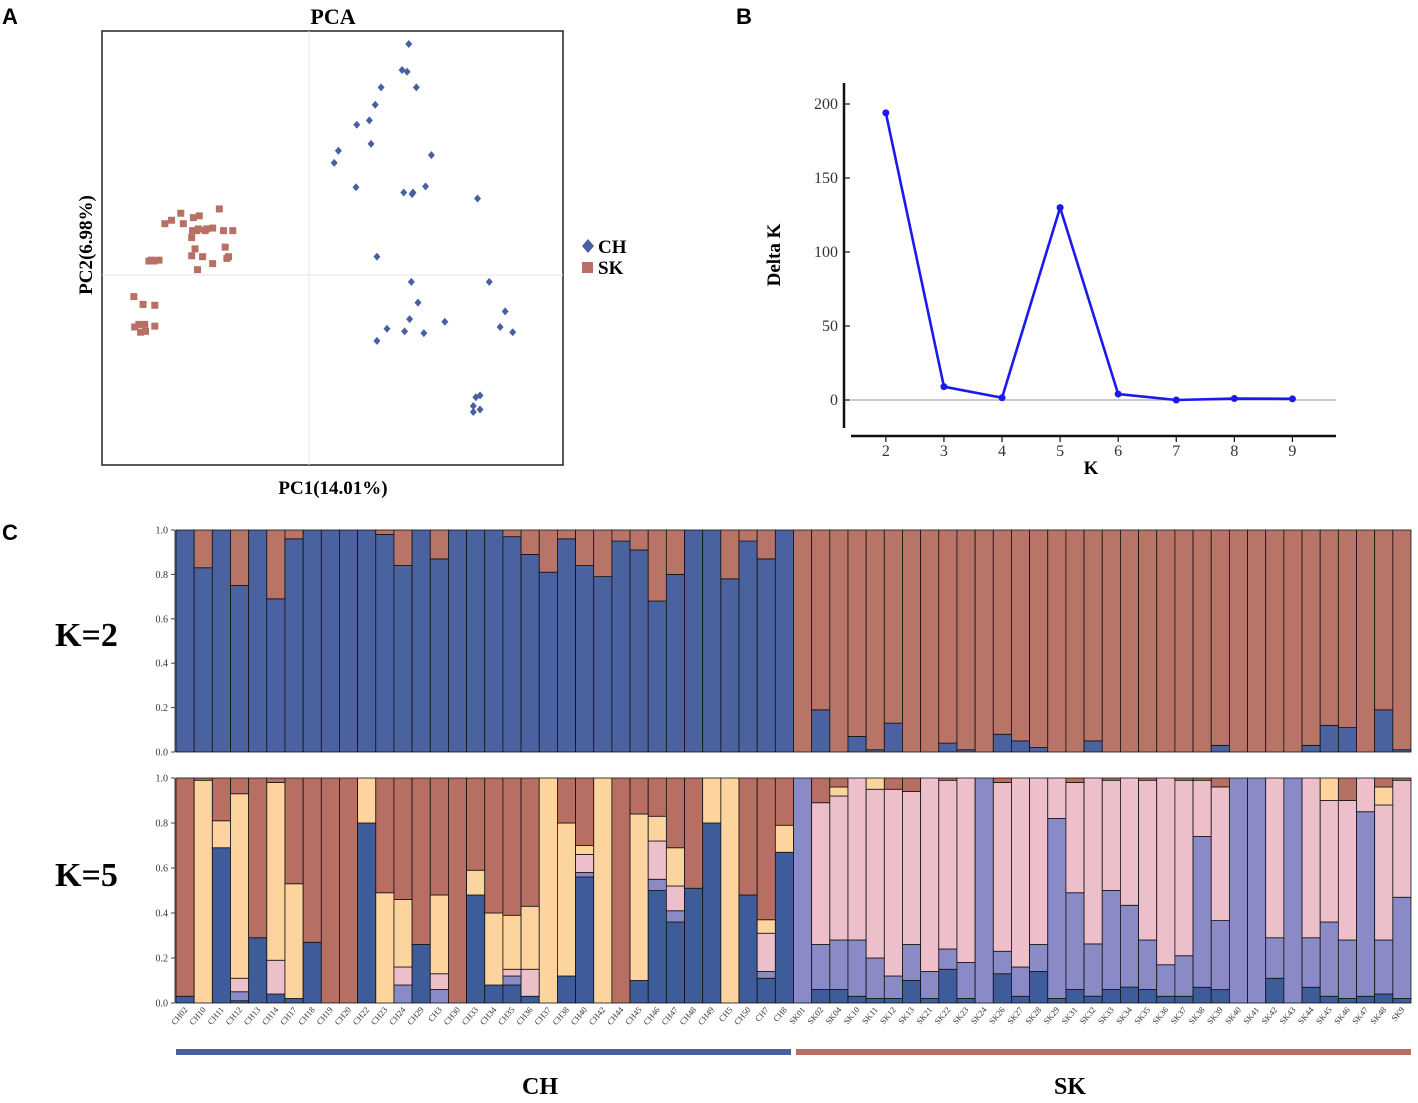  What do you see at coordinates (587, 267) in the screenshot?
I see `legend-sk-square-icon` at bounding box center [587, 267].